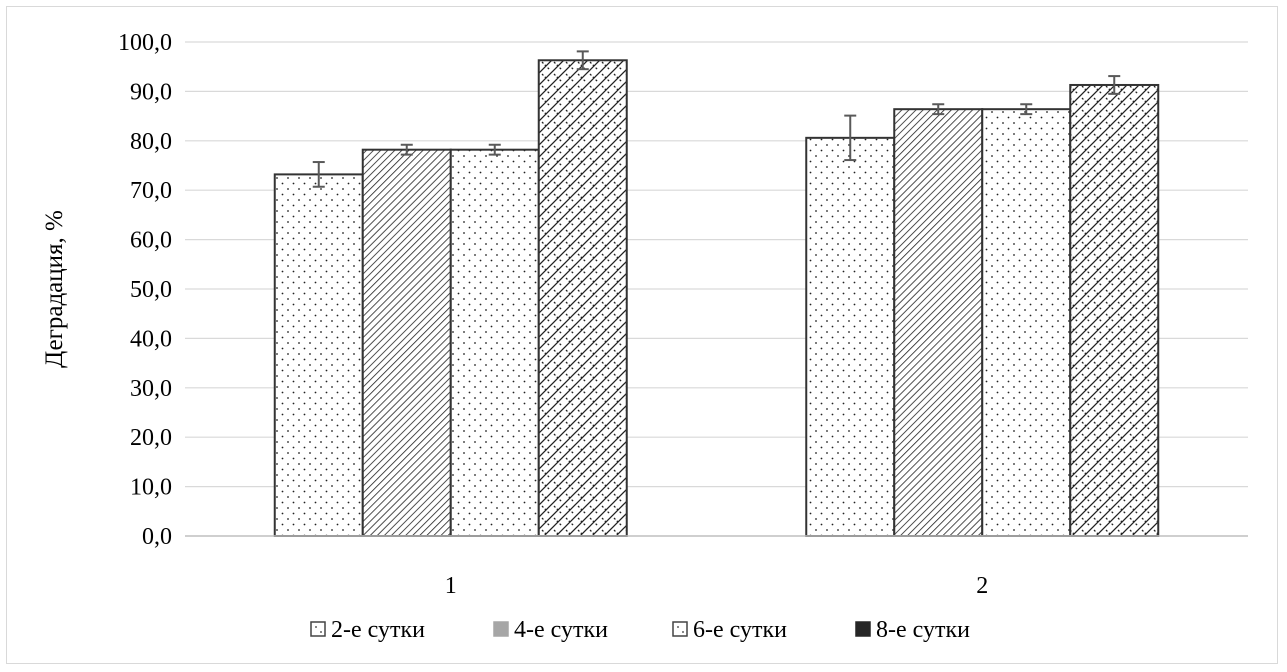 This screenshot has width=1287, height=672. What do you see at coordinates (145, 43) in the screenshot?
I see `y-tick-label: 100,0` at bounding box center [145, 43].